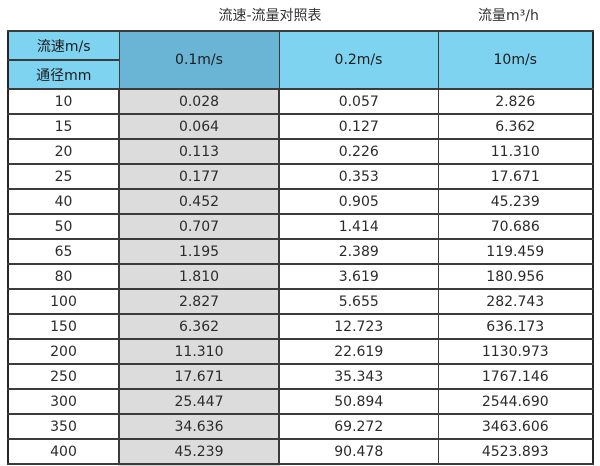  I want to click on flow-02-cell: 35.343, so click(358, 376).